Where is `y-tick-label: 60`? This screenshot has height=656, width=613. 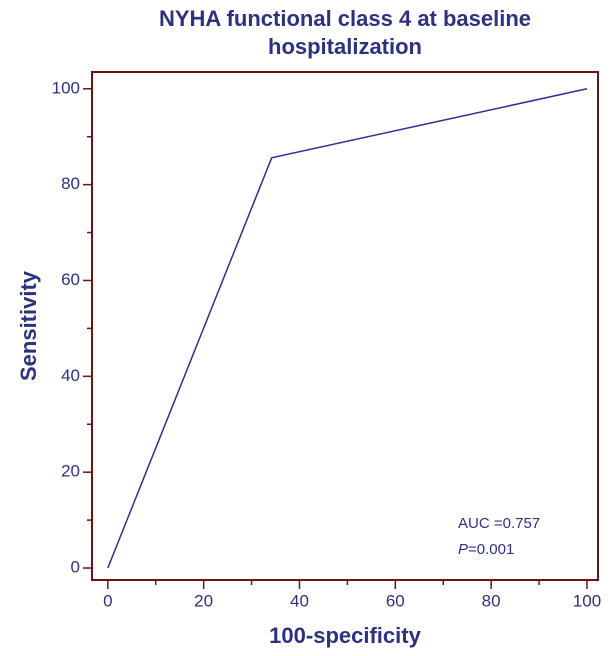
y-tick-label: 60 is located at coordinates (70, 279).